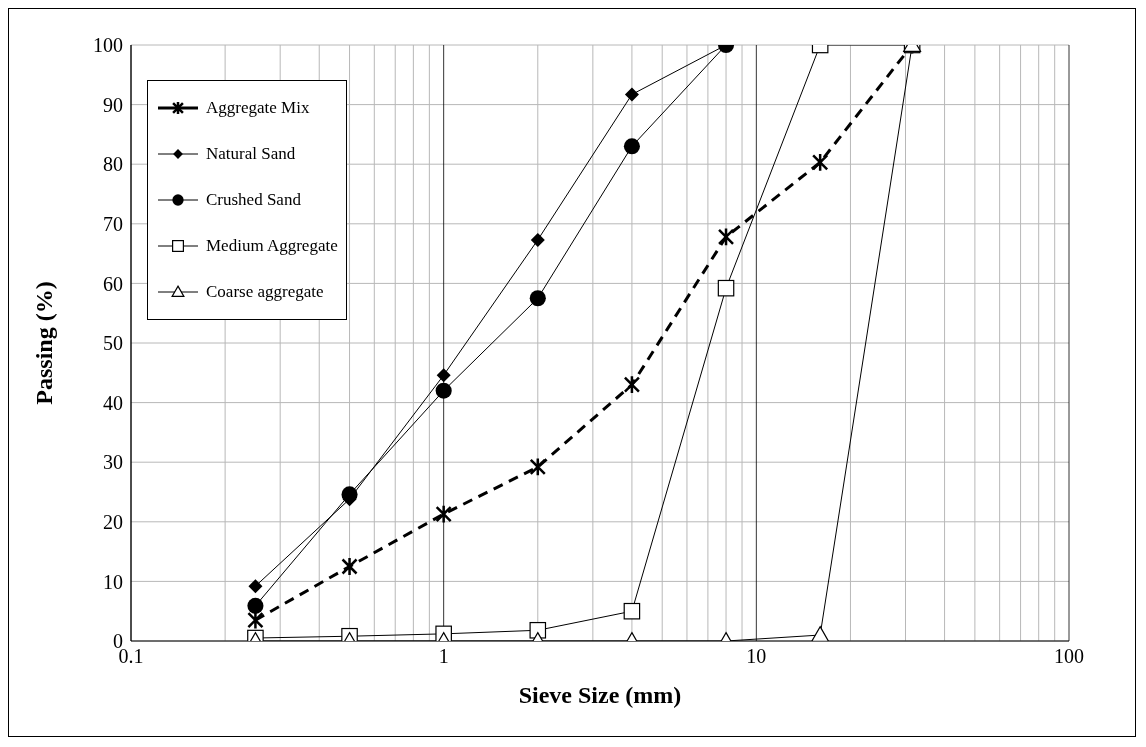  What do you see at coordinates (258, 108) in the screenshot?
I see `legend-label: Aggregate Mix` at bounding box center [258, 108].